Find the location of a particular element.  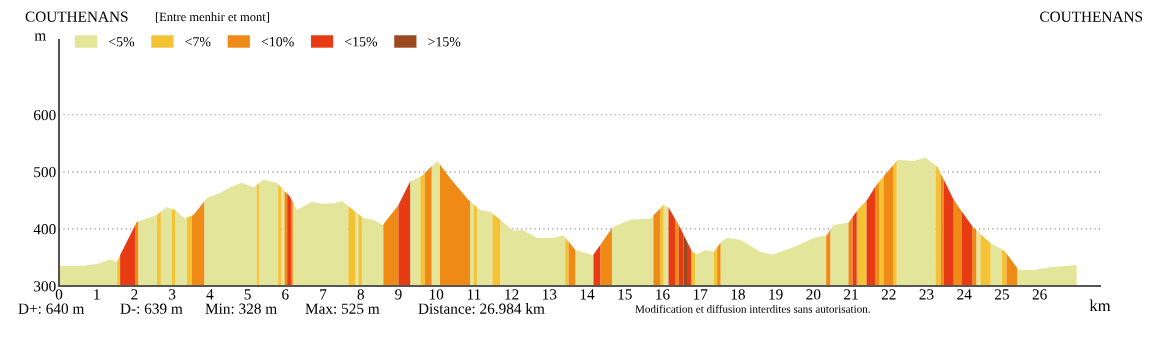

x-tick-label: 15 is located at coordinates (625, 294).